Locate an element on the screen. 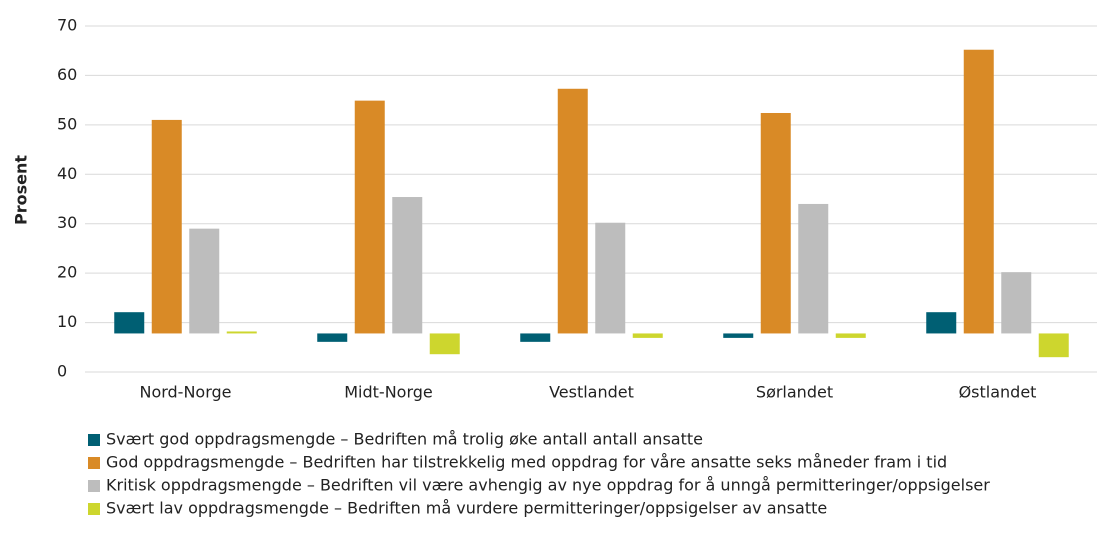  y-axis-label: Prosent is located at coordinates (21, 190).